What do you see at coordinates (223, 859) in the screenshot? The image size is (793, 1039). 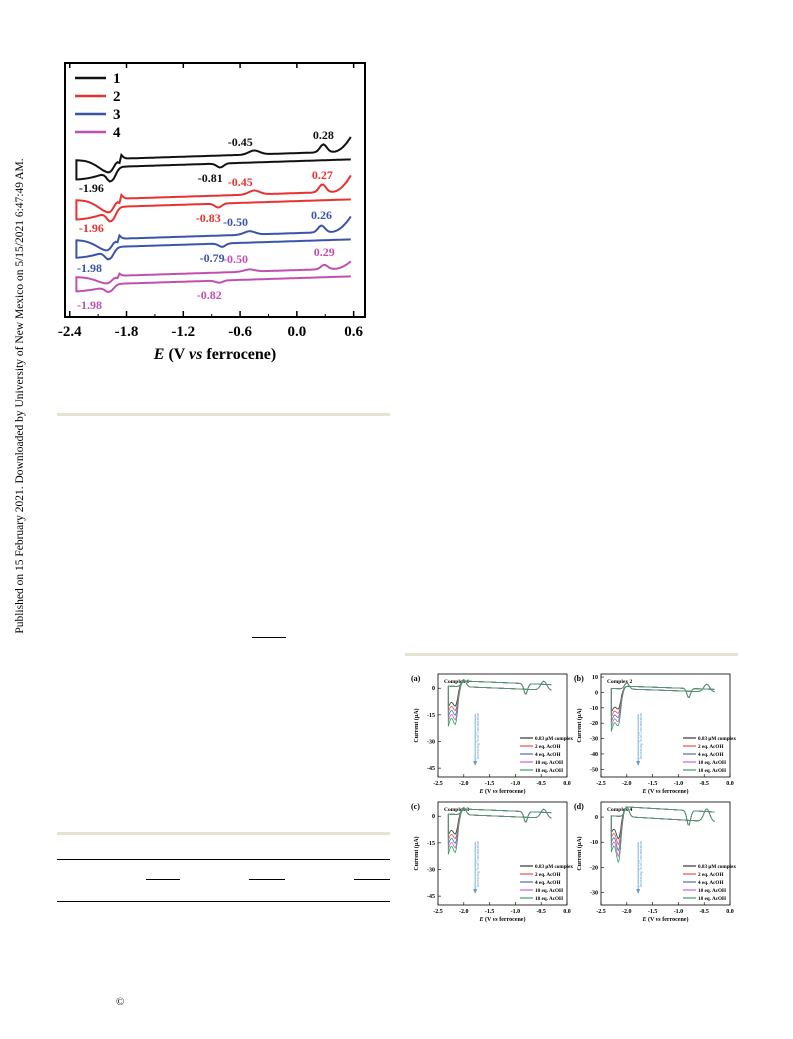 I see `table-top-rule` at bounding box center [223, 859].